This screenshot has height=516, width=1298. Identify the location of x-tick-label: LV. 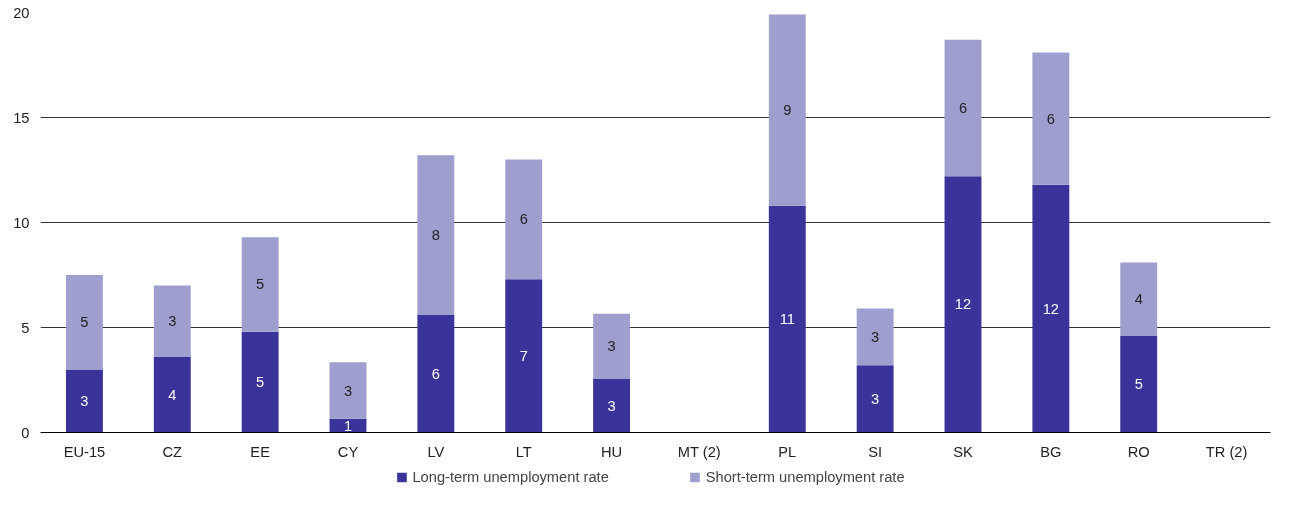
(436, 451).